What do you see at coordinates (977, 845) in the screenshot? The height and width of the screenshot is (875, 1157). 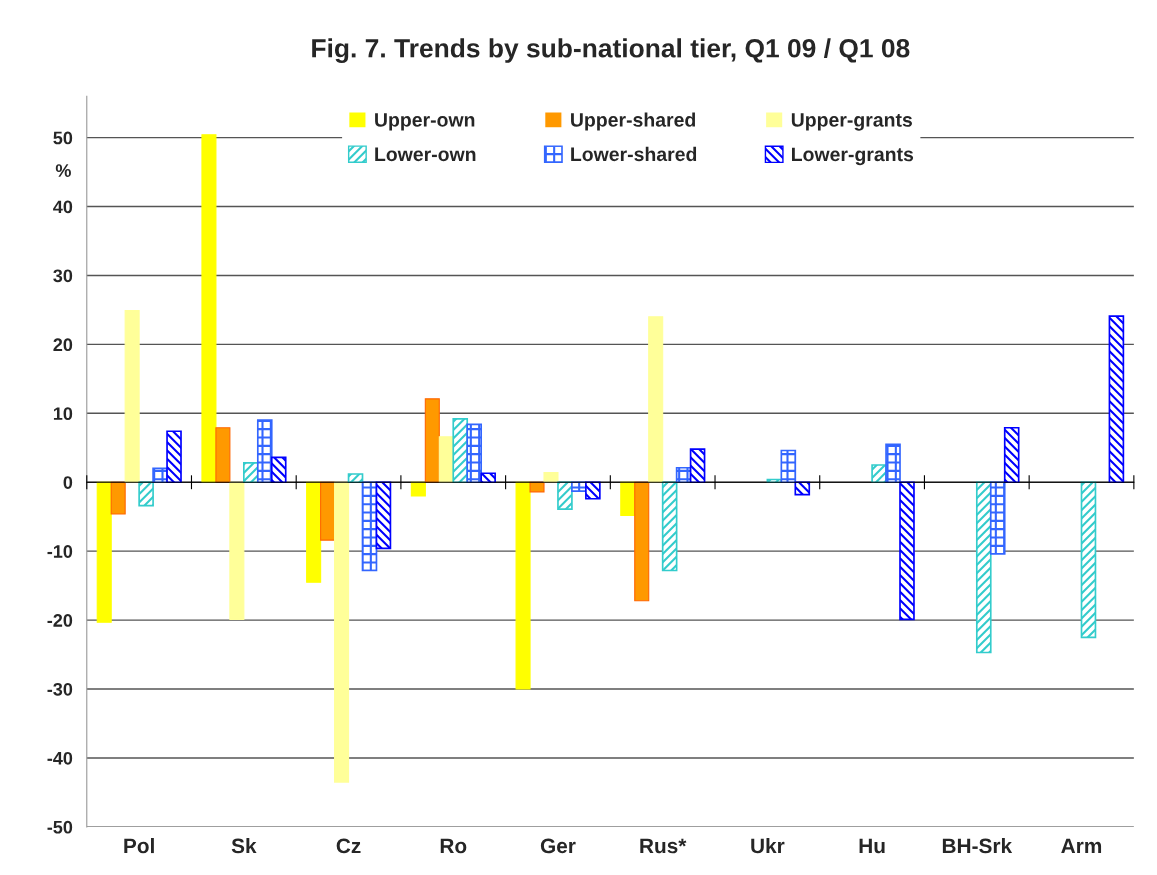 I see `x-tick-label: BH-Srk` at bounding box center [977, 845].